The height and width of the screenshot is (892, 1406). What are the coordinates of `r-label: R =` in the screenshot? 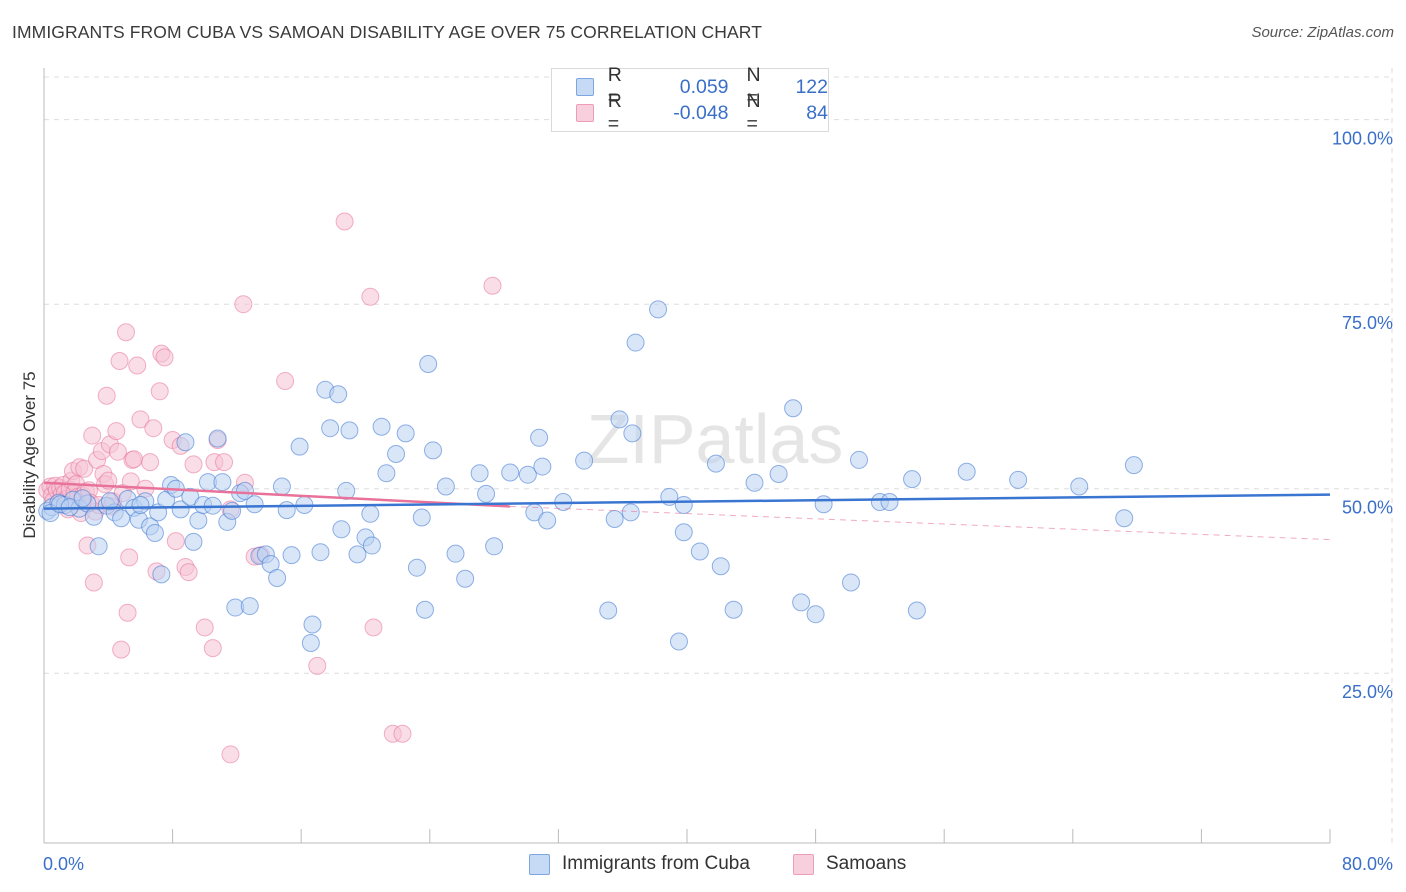 It's located at (614, 112).